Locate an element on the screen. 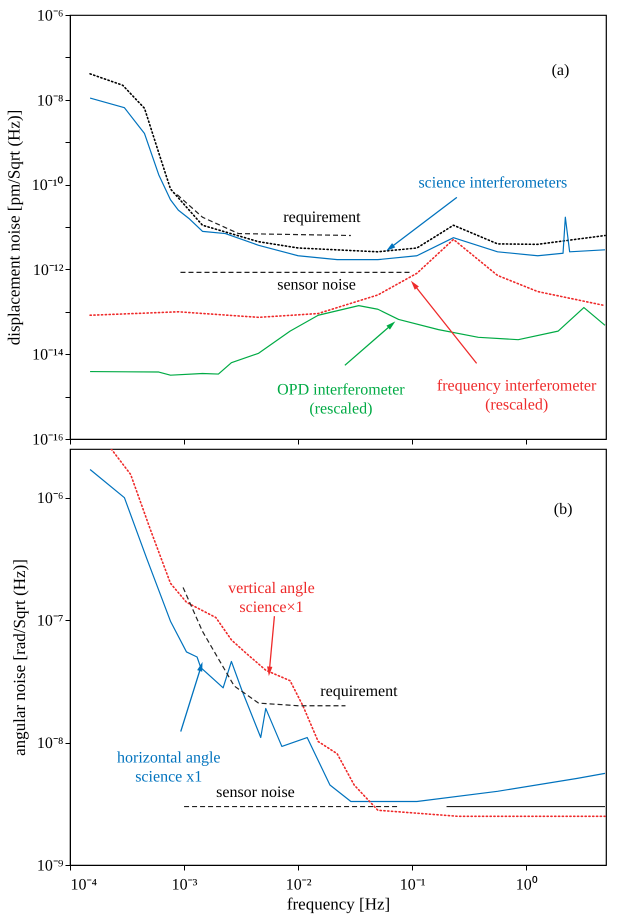 The image size is (631, 917). y-tick-label: 10⁻⁷ is located at coordinates (50, 621).